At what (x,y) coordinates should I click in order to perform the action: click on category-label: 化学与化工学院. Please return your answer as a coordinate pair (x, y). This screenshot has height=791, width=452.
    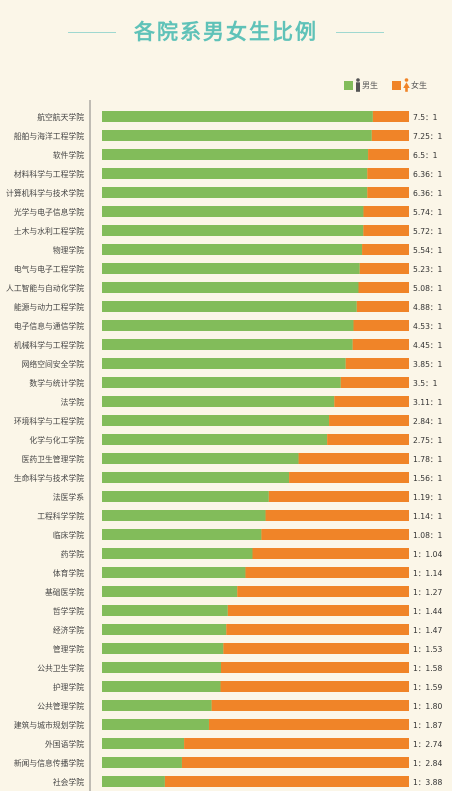
    Looking at the image, I should click on (56, 440).